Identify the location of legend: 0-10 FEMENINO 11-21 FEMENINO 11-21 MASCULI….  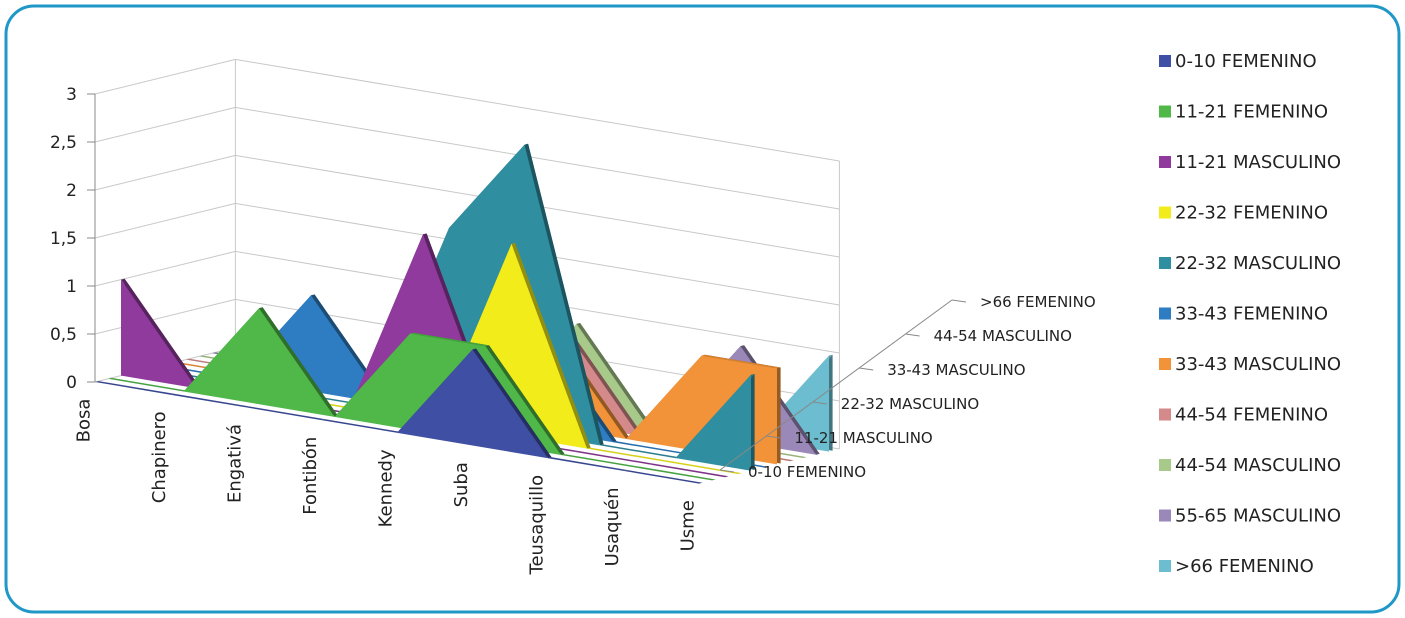
(1250, 314).